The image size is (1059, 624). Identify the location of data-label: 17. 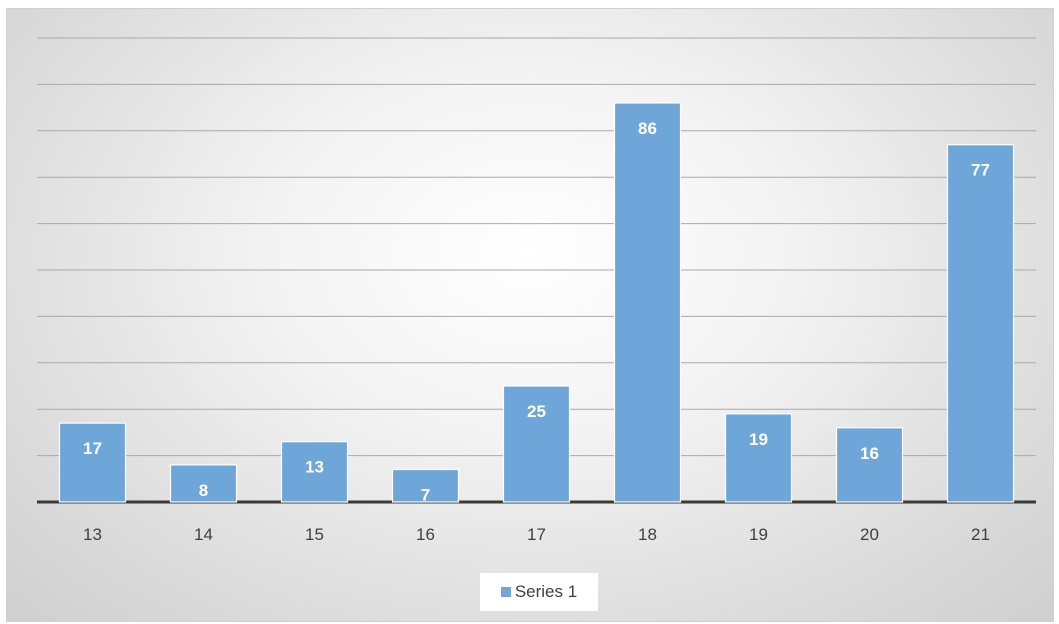
(92, 448).